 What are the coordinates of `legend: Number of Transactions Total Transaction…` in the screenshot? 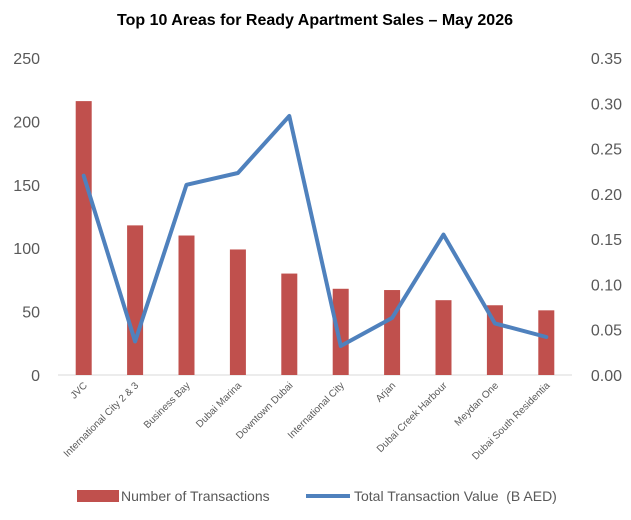 It's located at (317, 496).